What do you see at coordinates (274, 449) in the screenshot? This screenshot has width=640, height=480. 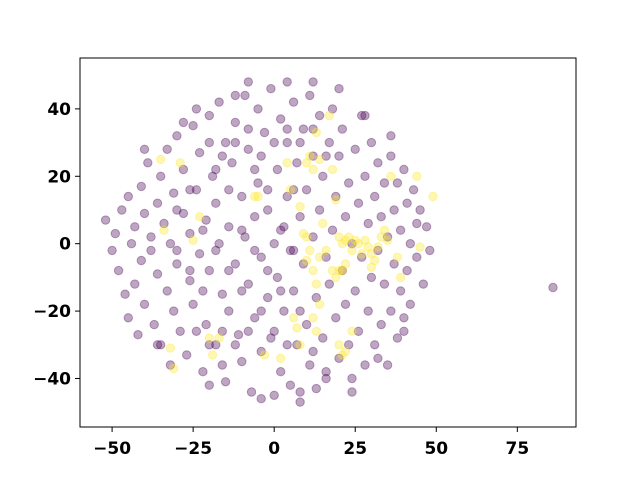 I see `x-tick-label: 0` at bounding box center [274, 449].